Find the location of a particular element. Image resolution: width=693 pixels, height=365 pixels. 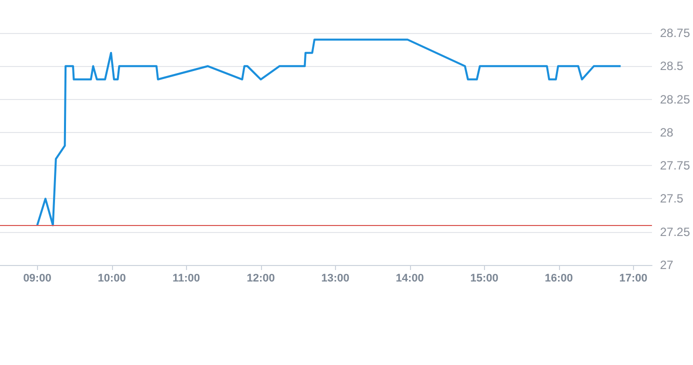

x-tick-label: 17:00 is located at coordinates (633, 278).